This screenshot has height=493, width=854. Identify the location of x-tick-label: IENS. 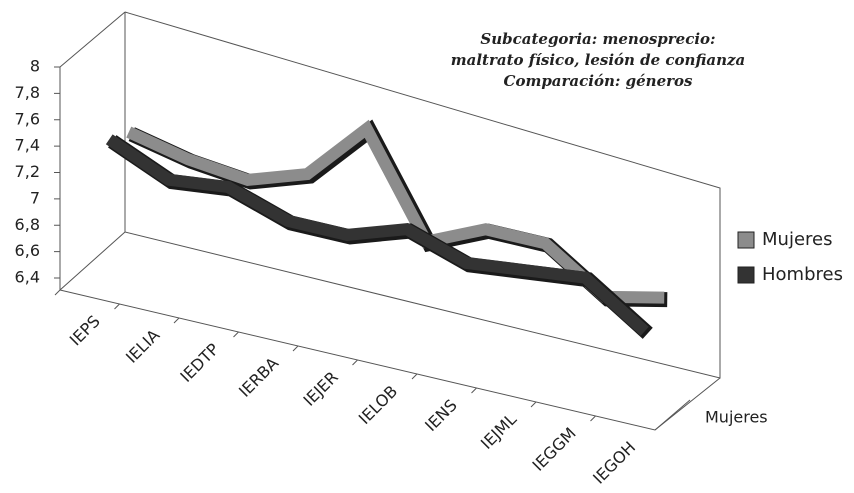
(441, 416).